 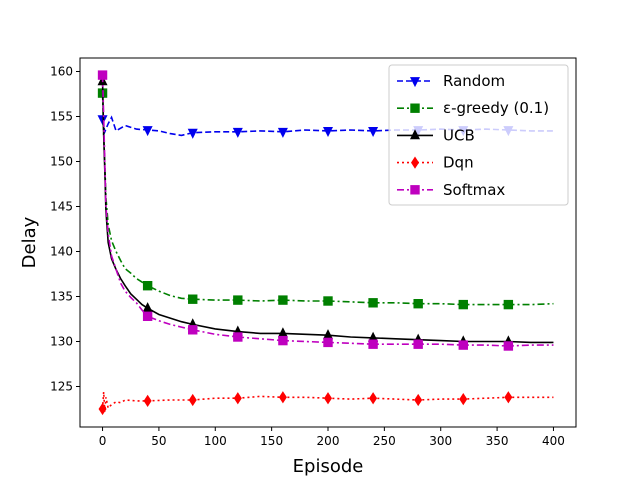 What do you see at coordinates (65, 229) in the screenshot?
I see `y-axis: 125 130 135 140 145 150 155 160` at bounding box center [65, 229].